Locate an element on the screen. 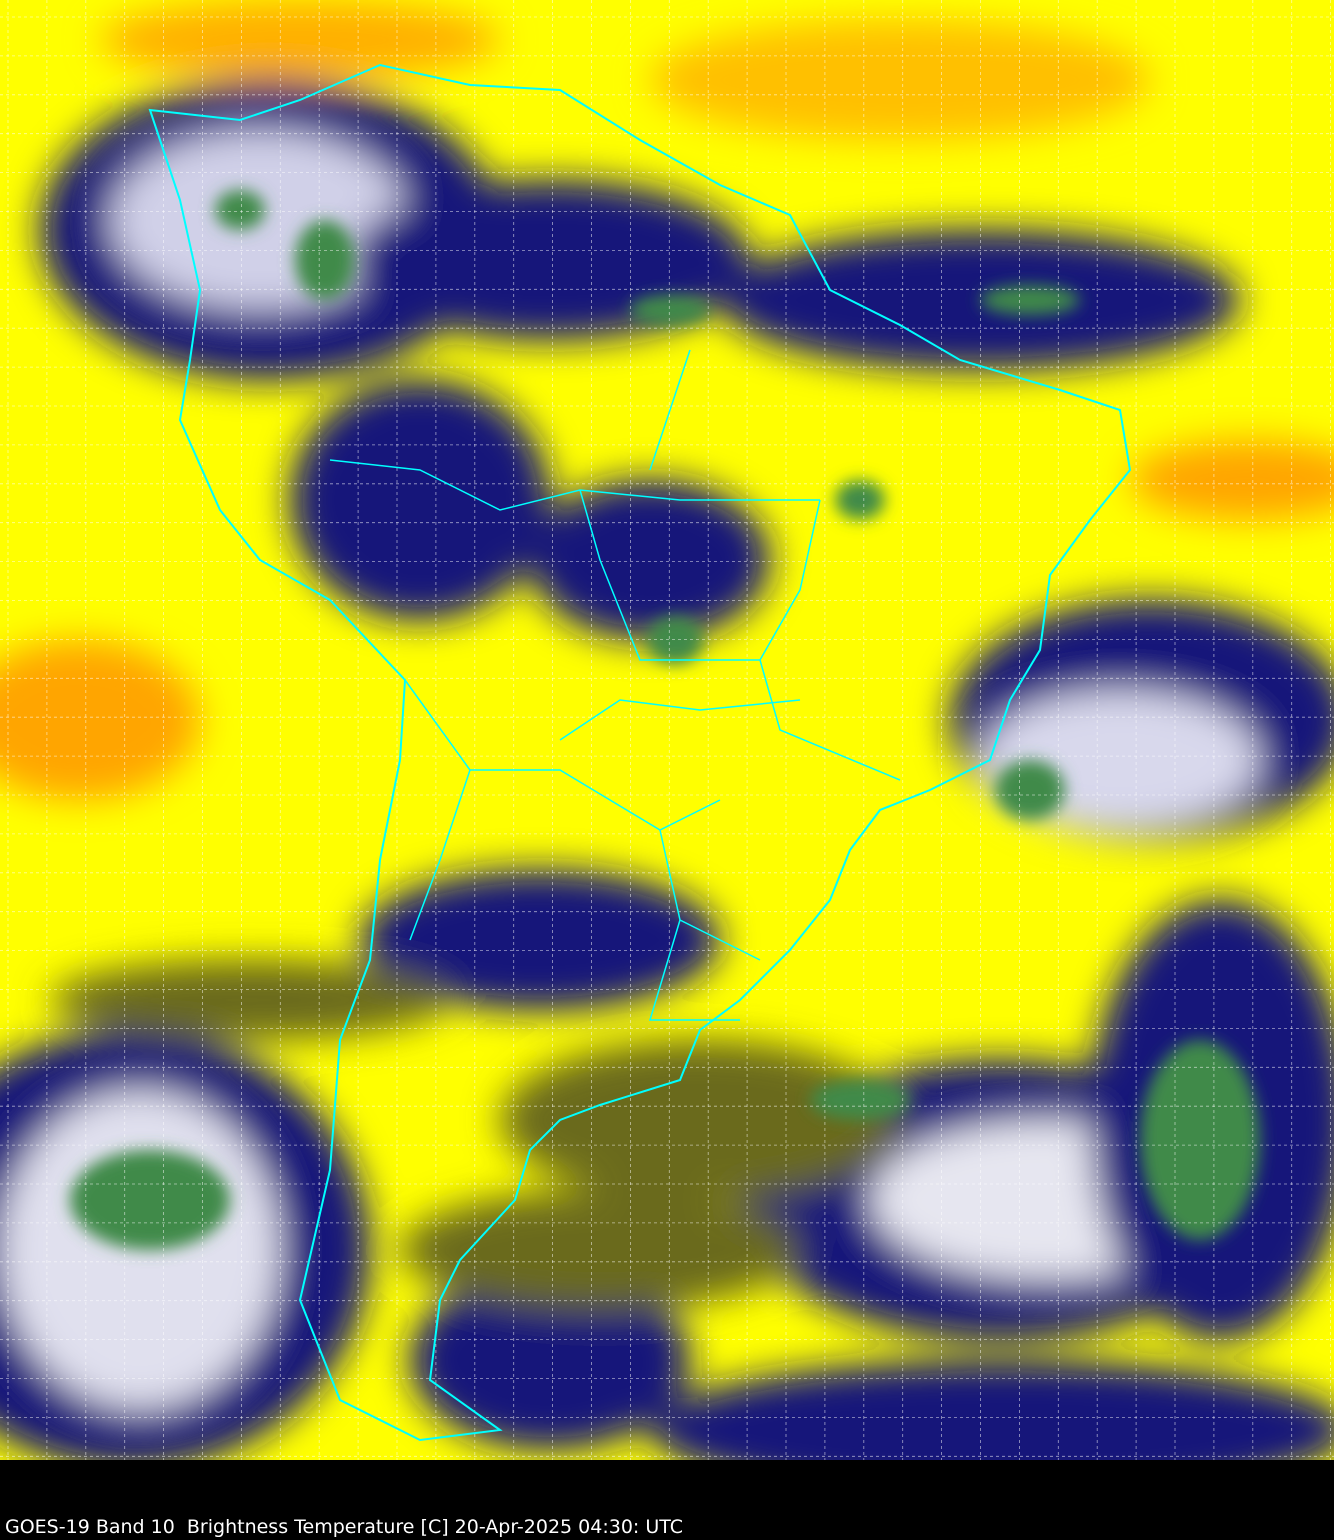  caption-bar is located at coordinates (667, 1500).